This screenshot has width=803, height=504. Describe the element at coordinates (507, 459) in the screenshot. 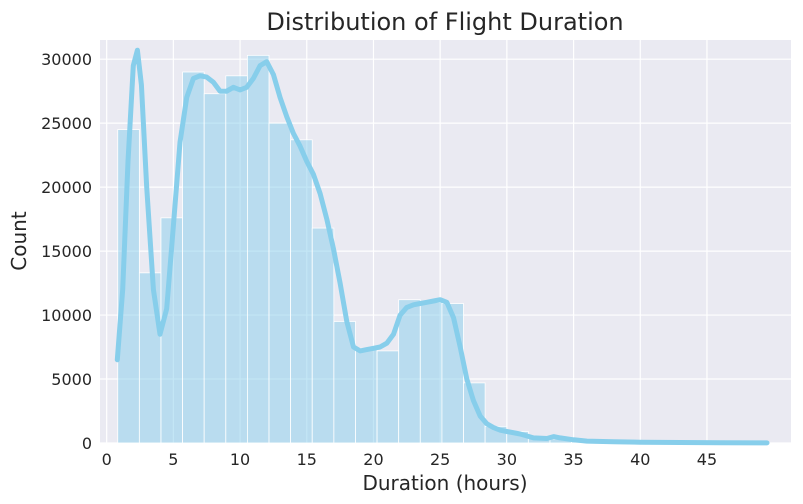

I see `x-tick-label-6: 30` at that location.